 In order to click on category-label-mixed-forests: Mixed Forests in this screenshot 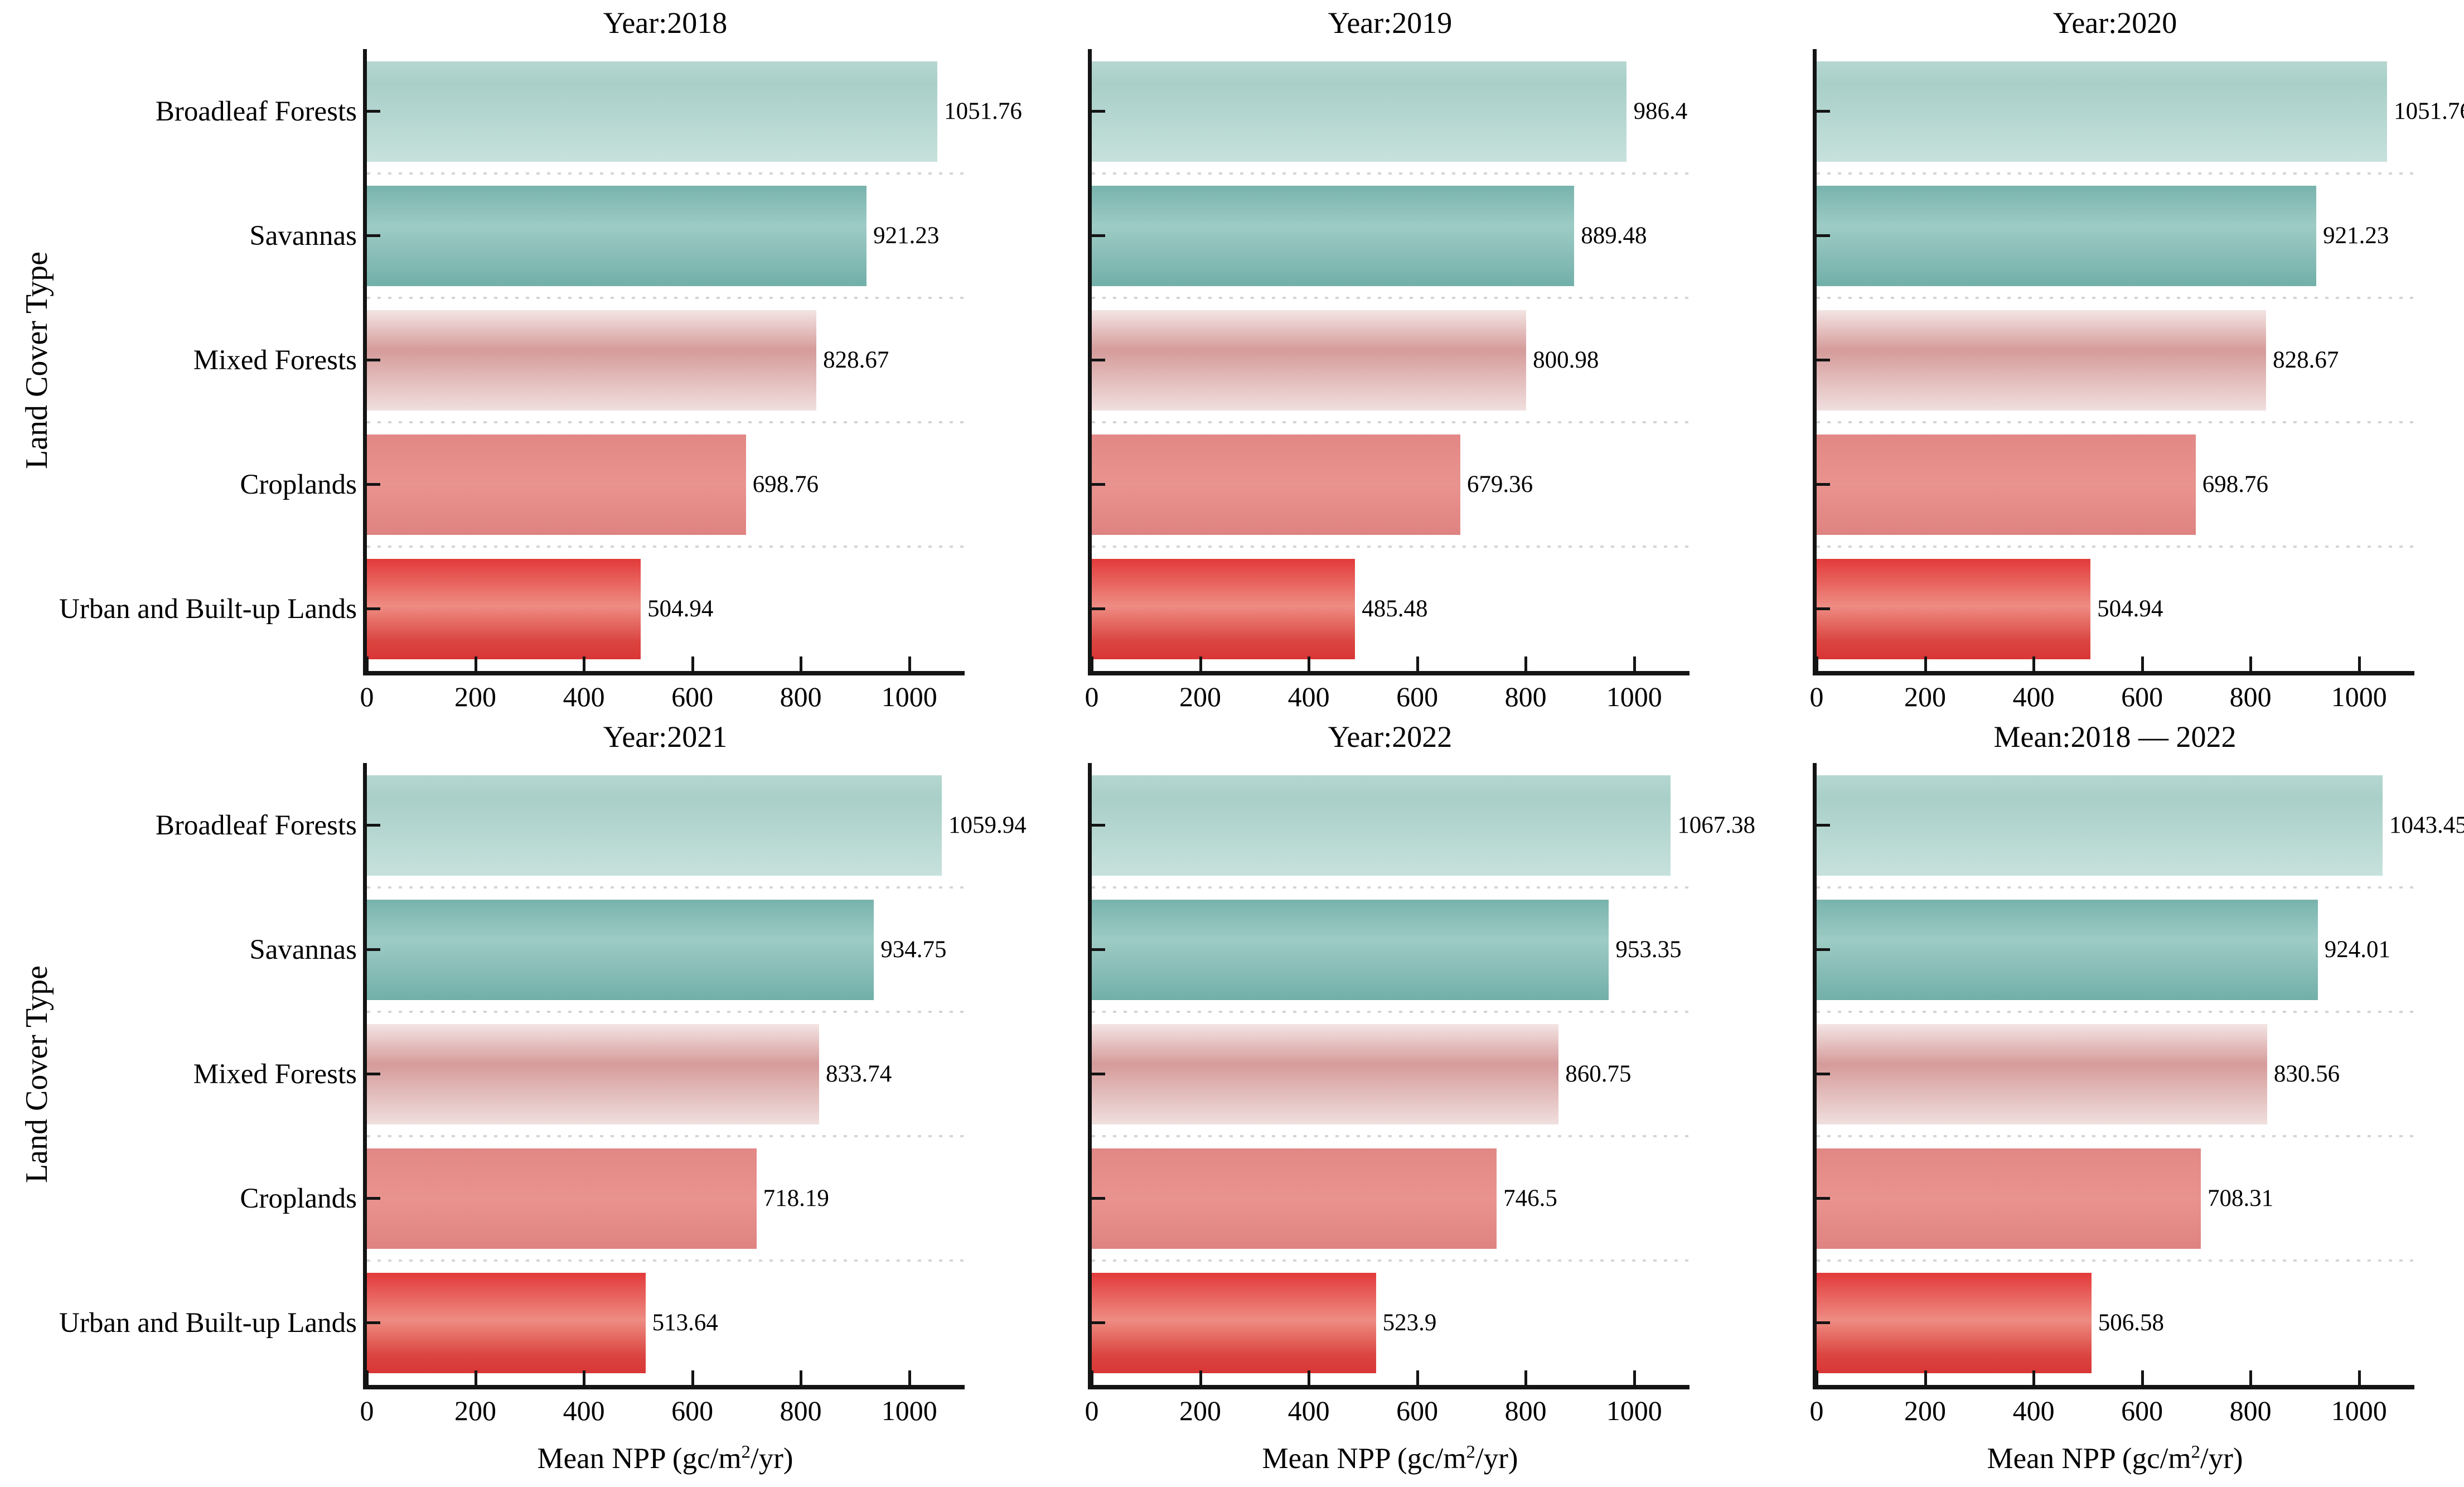, I will do `click(275, 1074)`.